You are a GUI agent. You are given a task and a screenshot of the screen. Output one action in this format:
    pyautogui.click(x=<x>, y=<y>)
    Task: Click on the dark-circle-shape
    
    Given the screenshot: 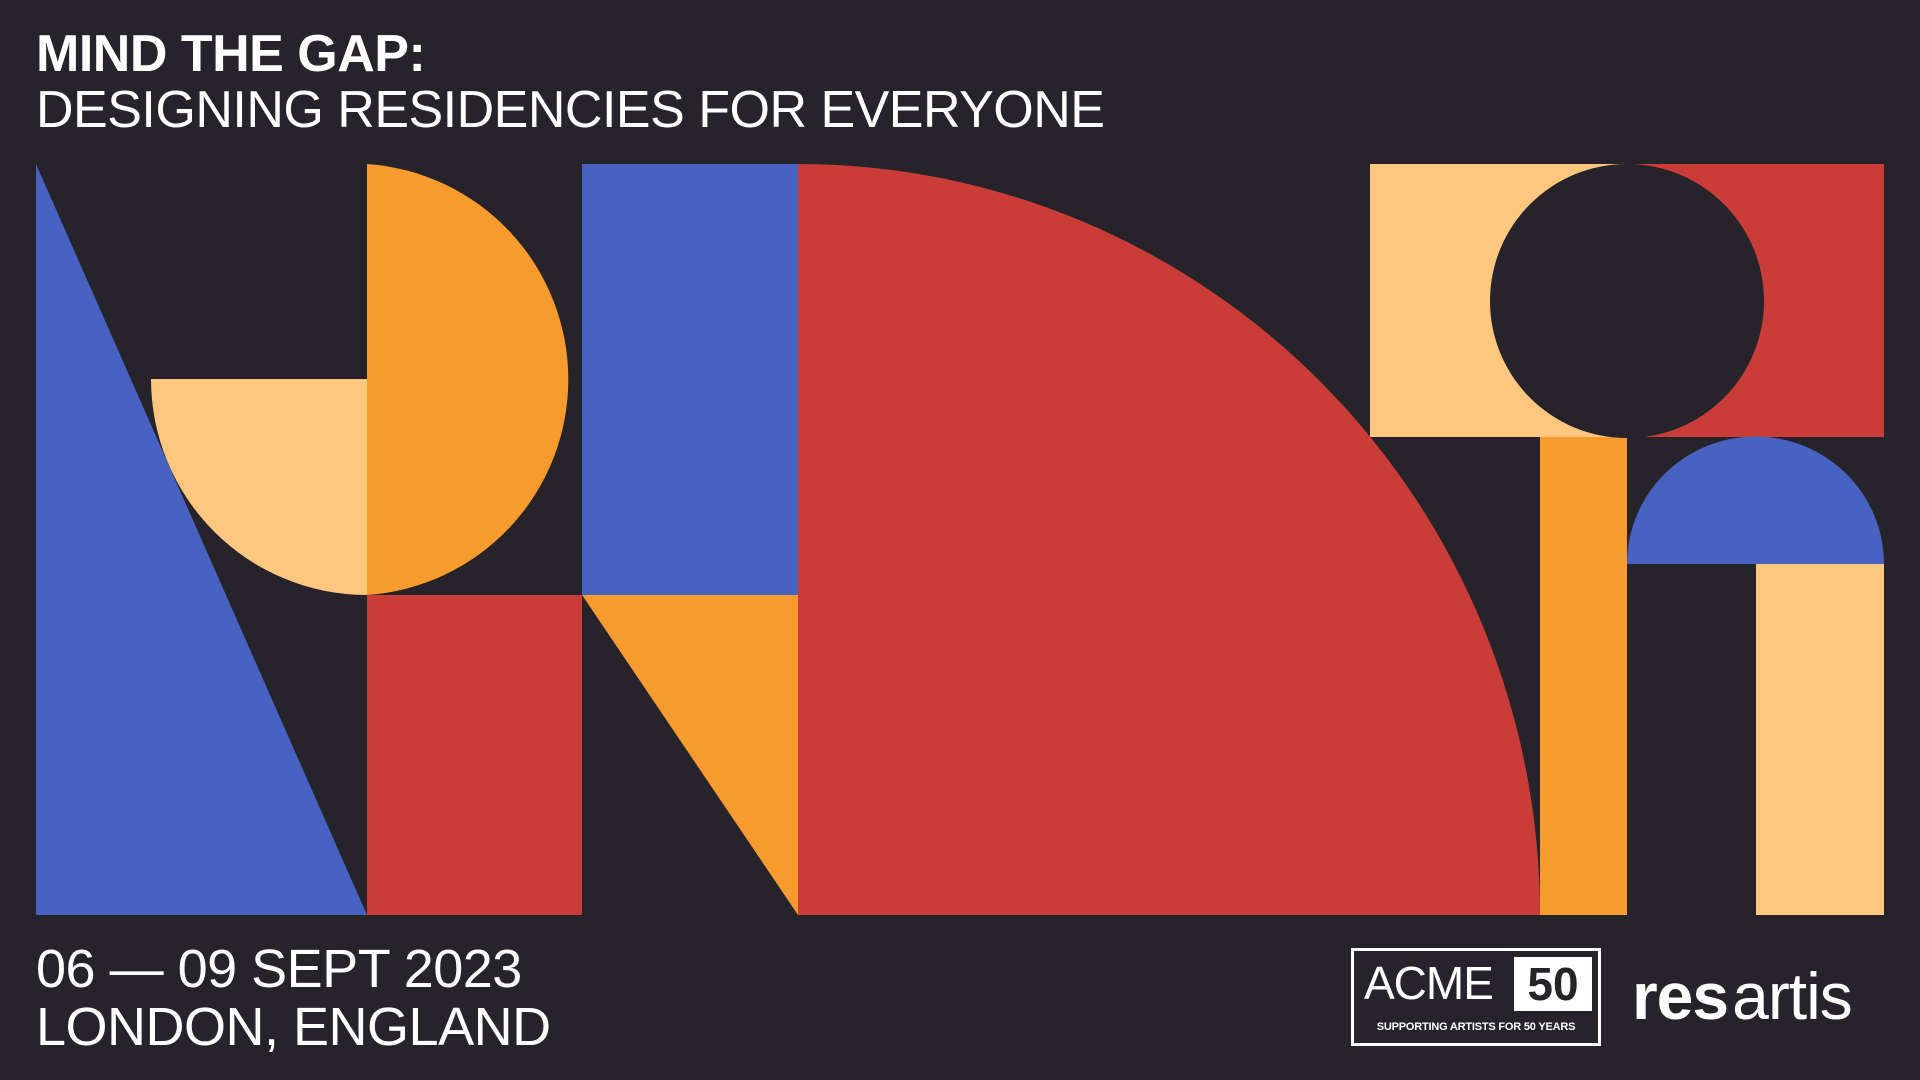 What is the action you would take?
    pyautogui.click(x=1627, y=301)
    